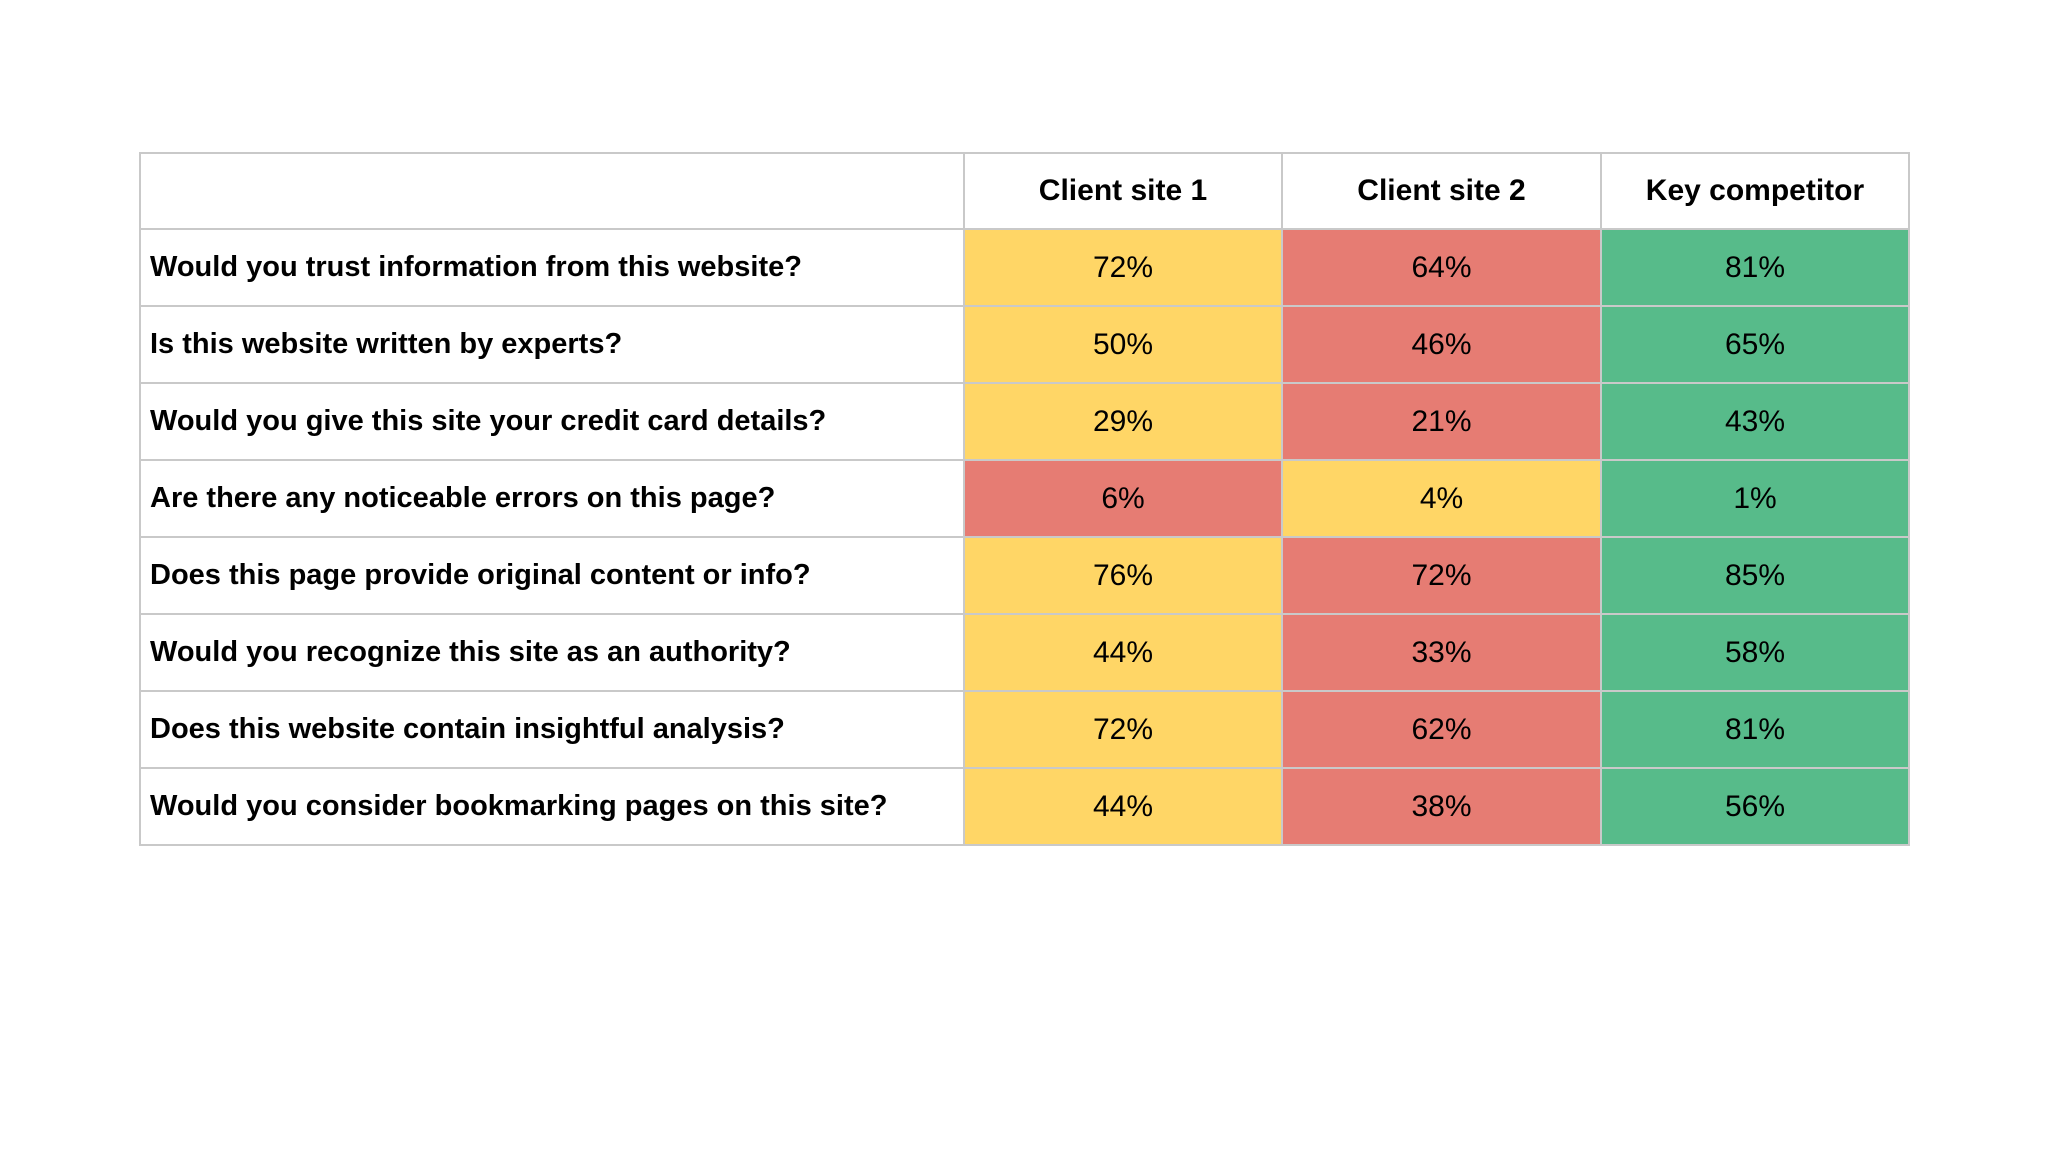 The height and width of the screenshot is (1152, 2048). I want to click on header-cell-key-competitor: Key competitor, so click(1755, 191).